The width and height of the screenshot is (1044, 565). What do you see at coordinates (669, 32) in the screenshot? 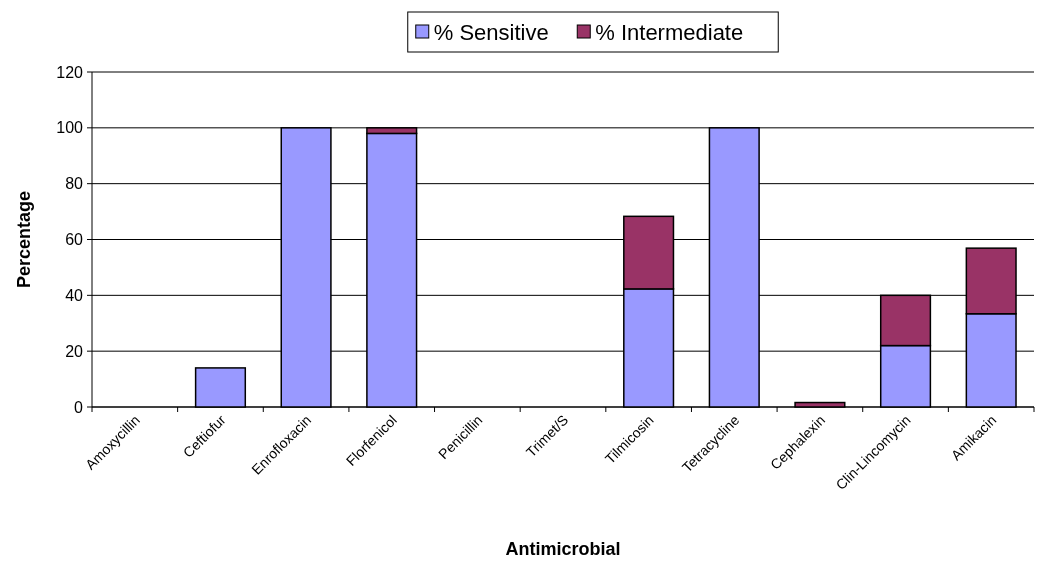
I see `legend-label: % Intermediate` at bounding box center [669, 32].